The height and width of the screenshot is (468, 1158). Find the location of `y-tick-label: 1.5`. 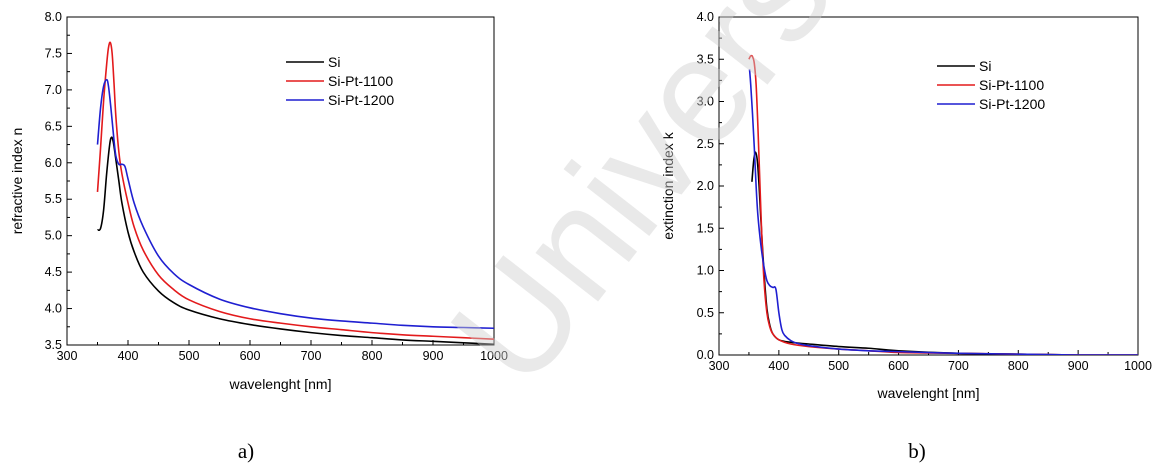

y-tick-label: 1.5 is located at coordinates (705, 228).